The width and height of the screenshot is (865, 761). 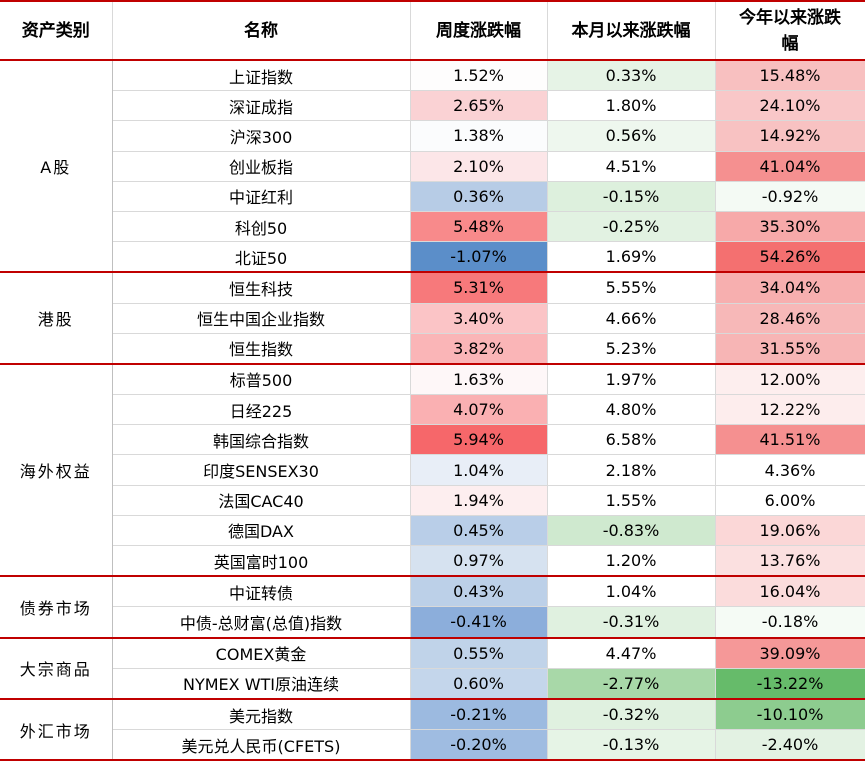 What do you see at coordinates (790, 349) in the screenshot?
I see `ytd-change-cell: 31.55%` at bounding box center [790, 349].